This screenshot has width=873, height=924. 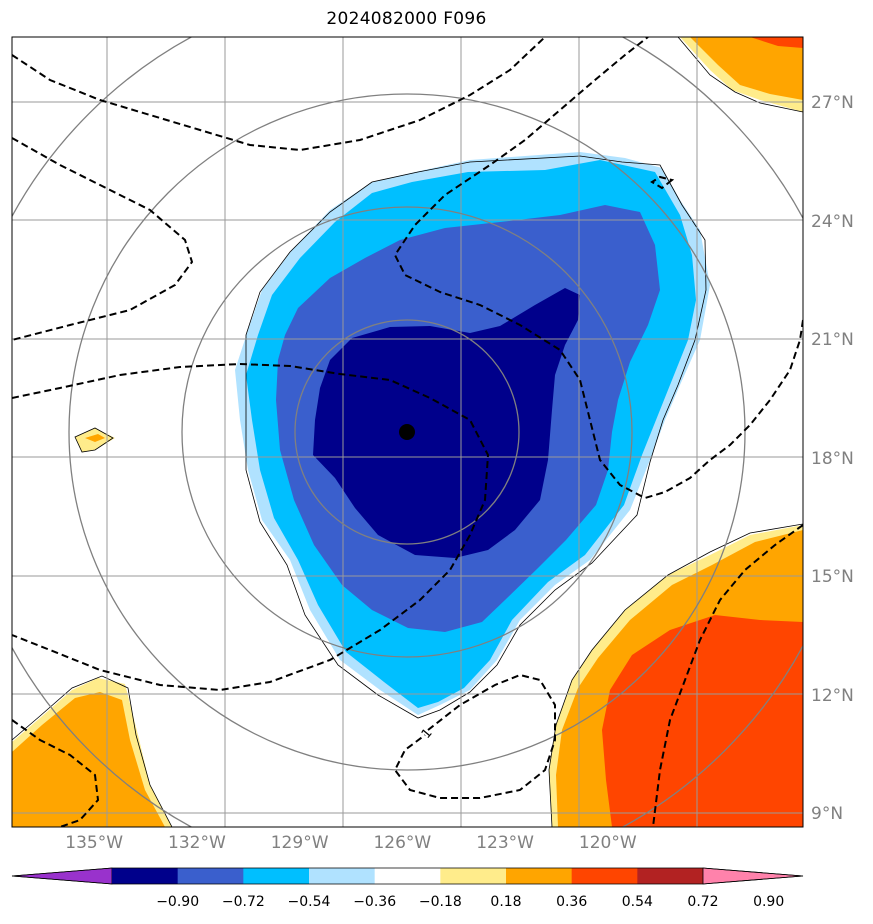 I want to click on colorbar-tick-label: −0.18, so click(x=440, y=902).